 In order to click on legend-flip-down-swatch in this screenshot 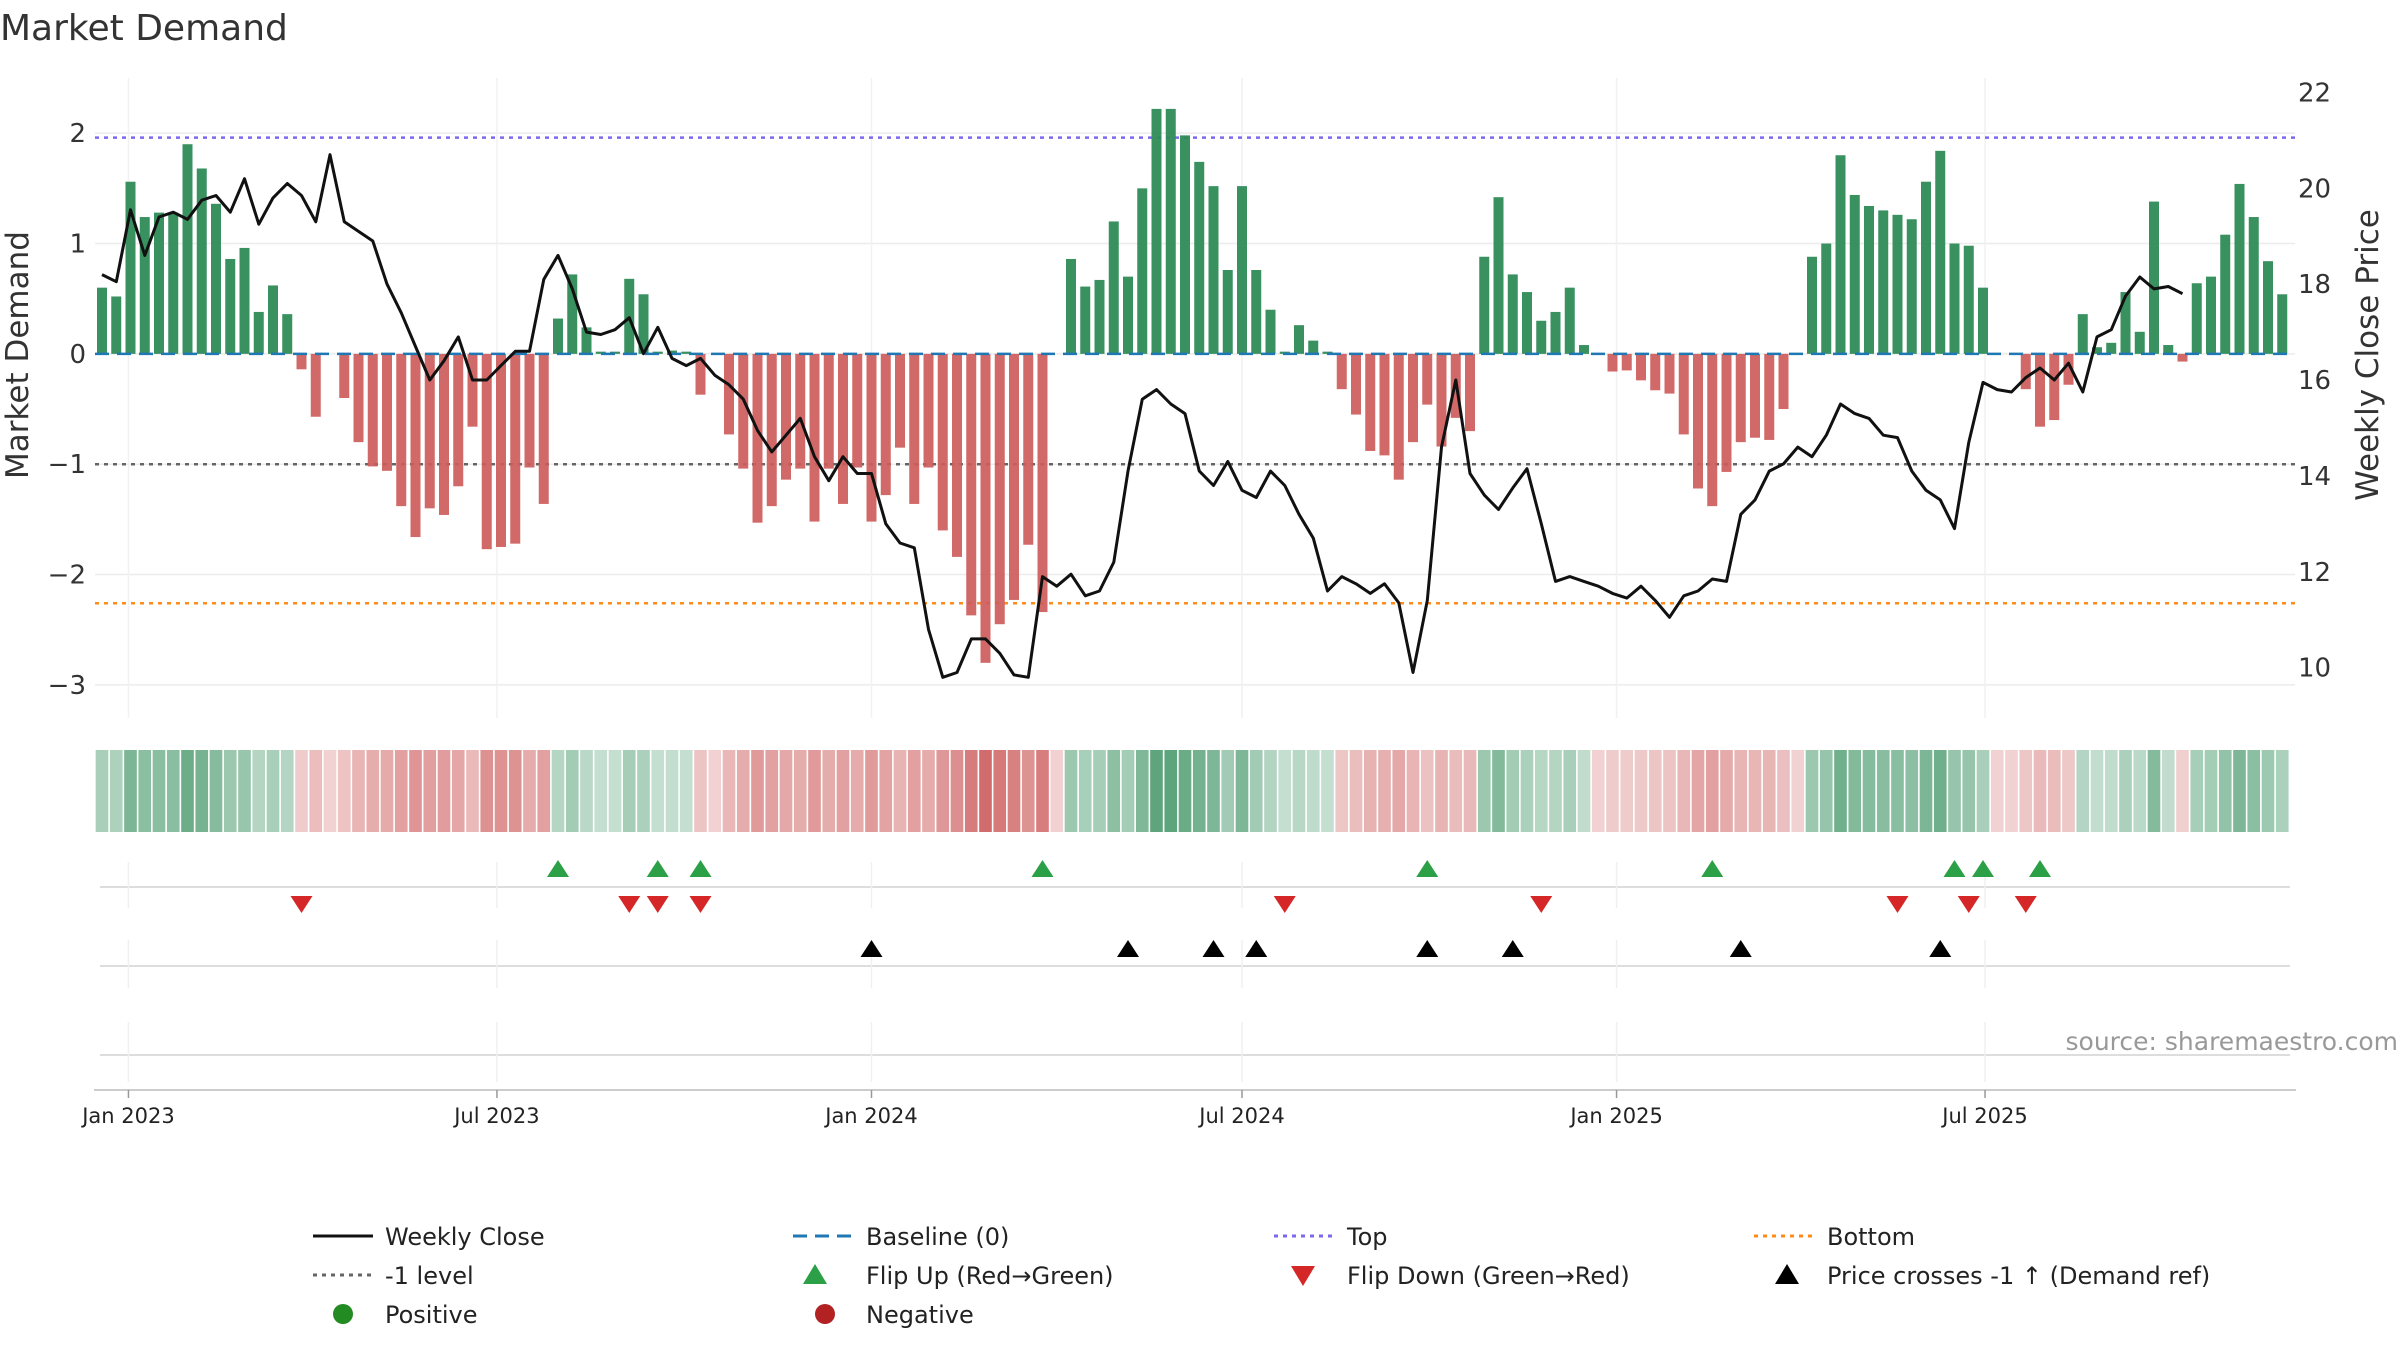, I will do `click(1303, 1276)`.